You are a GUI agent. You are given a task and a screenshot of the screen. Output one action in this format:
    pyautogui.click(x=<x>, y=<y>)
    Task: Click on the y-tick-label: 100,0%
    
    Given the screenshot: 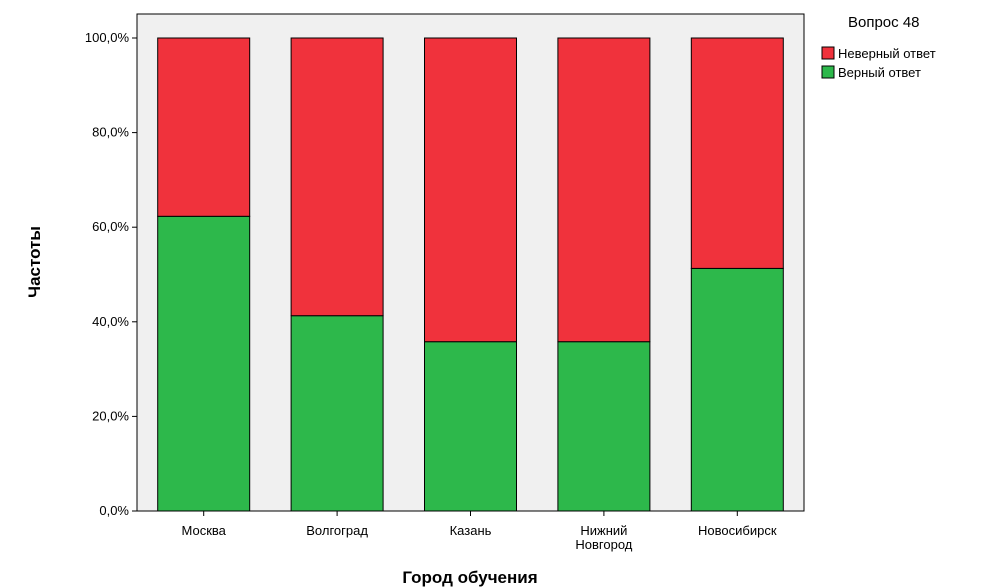 What is the action you would take?
    pyautogui.click(x=107, y=37)
    